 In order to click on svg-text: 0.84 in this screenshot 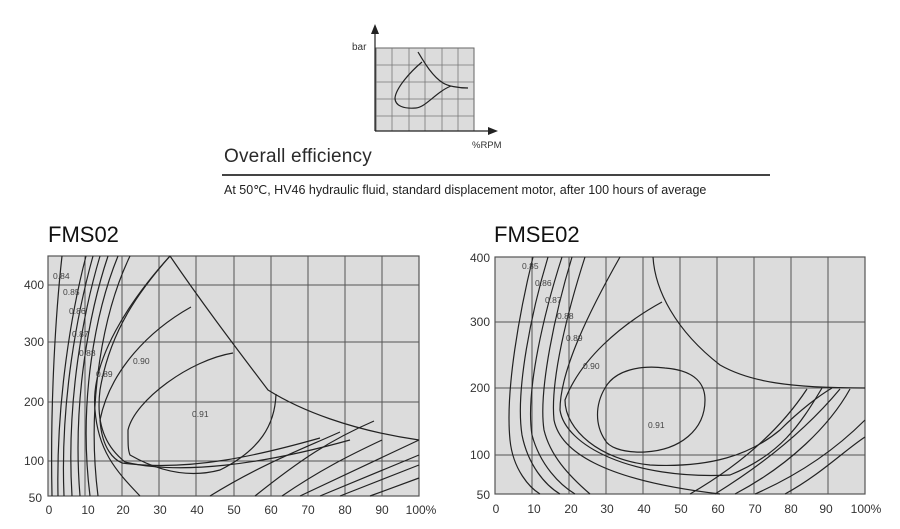, I will do `click(61, 276)`.